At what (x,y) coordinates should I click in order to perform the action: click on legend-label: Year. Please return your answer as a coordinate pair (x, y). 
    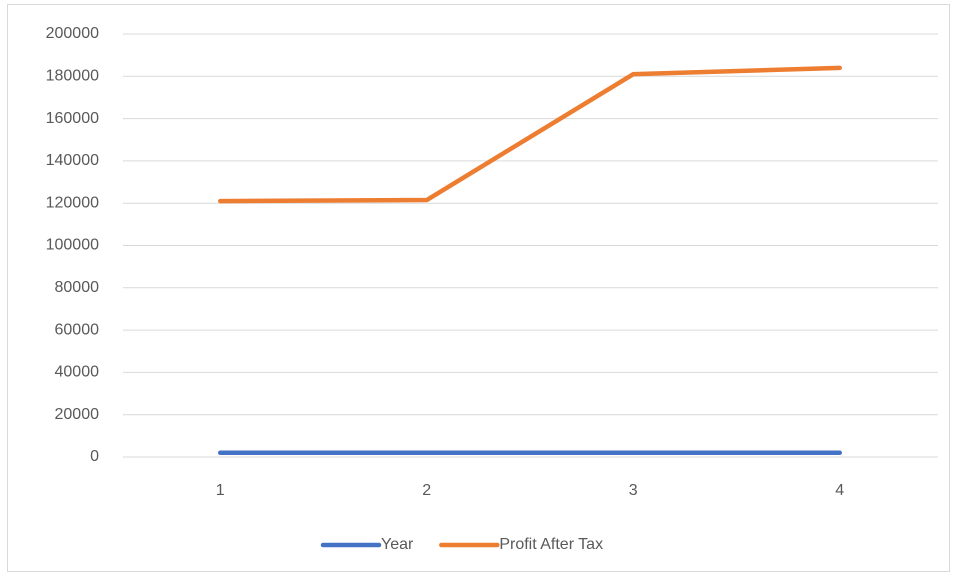
    Looking at the image, I should click on (397, 544).